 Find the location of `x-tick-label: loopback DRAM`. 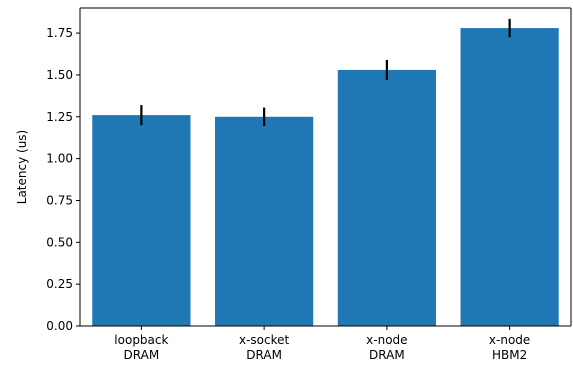

x-tick-label: loopback DRAM is located at coordinates (141, 347).